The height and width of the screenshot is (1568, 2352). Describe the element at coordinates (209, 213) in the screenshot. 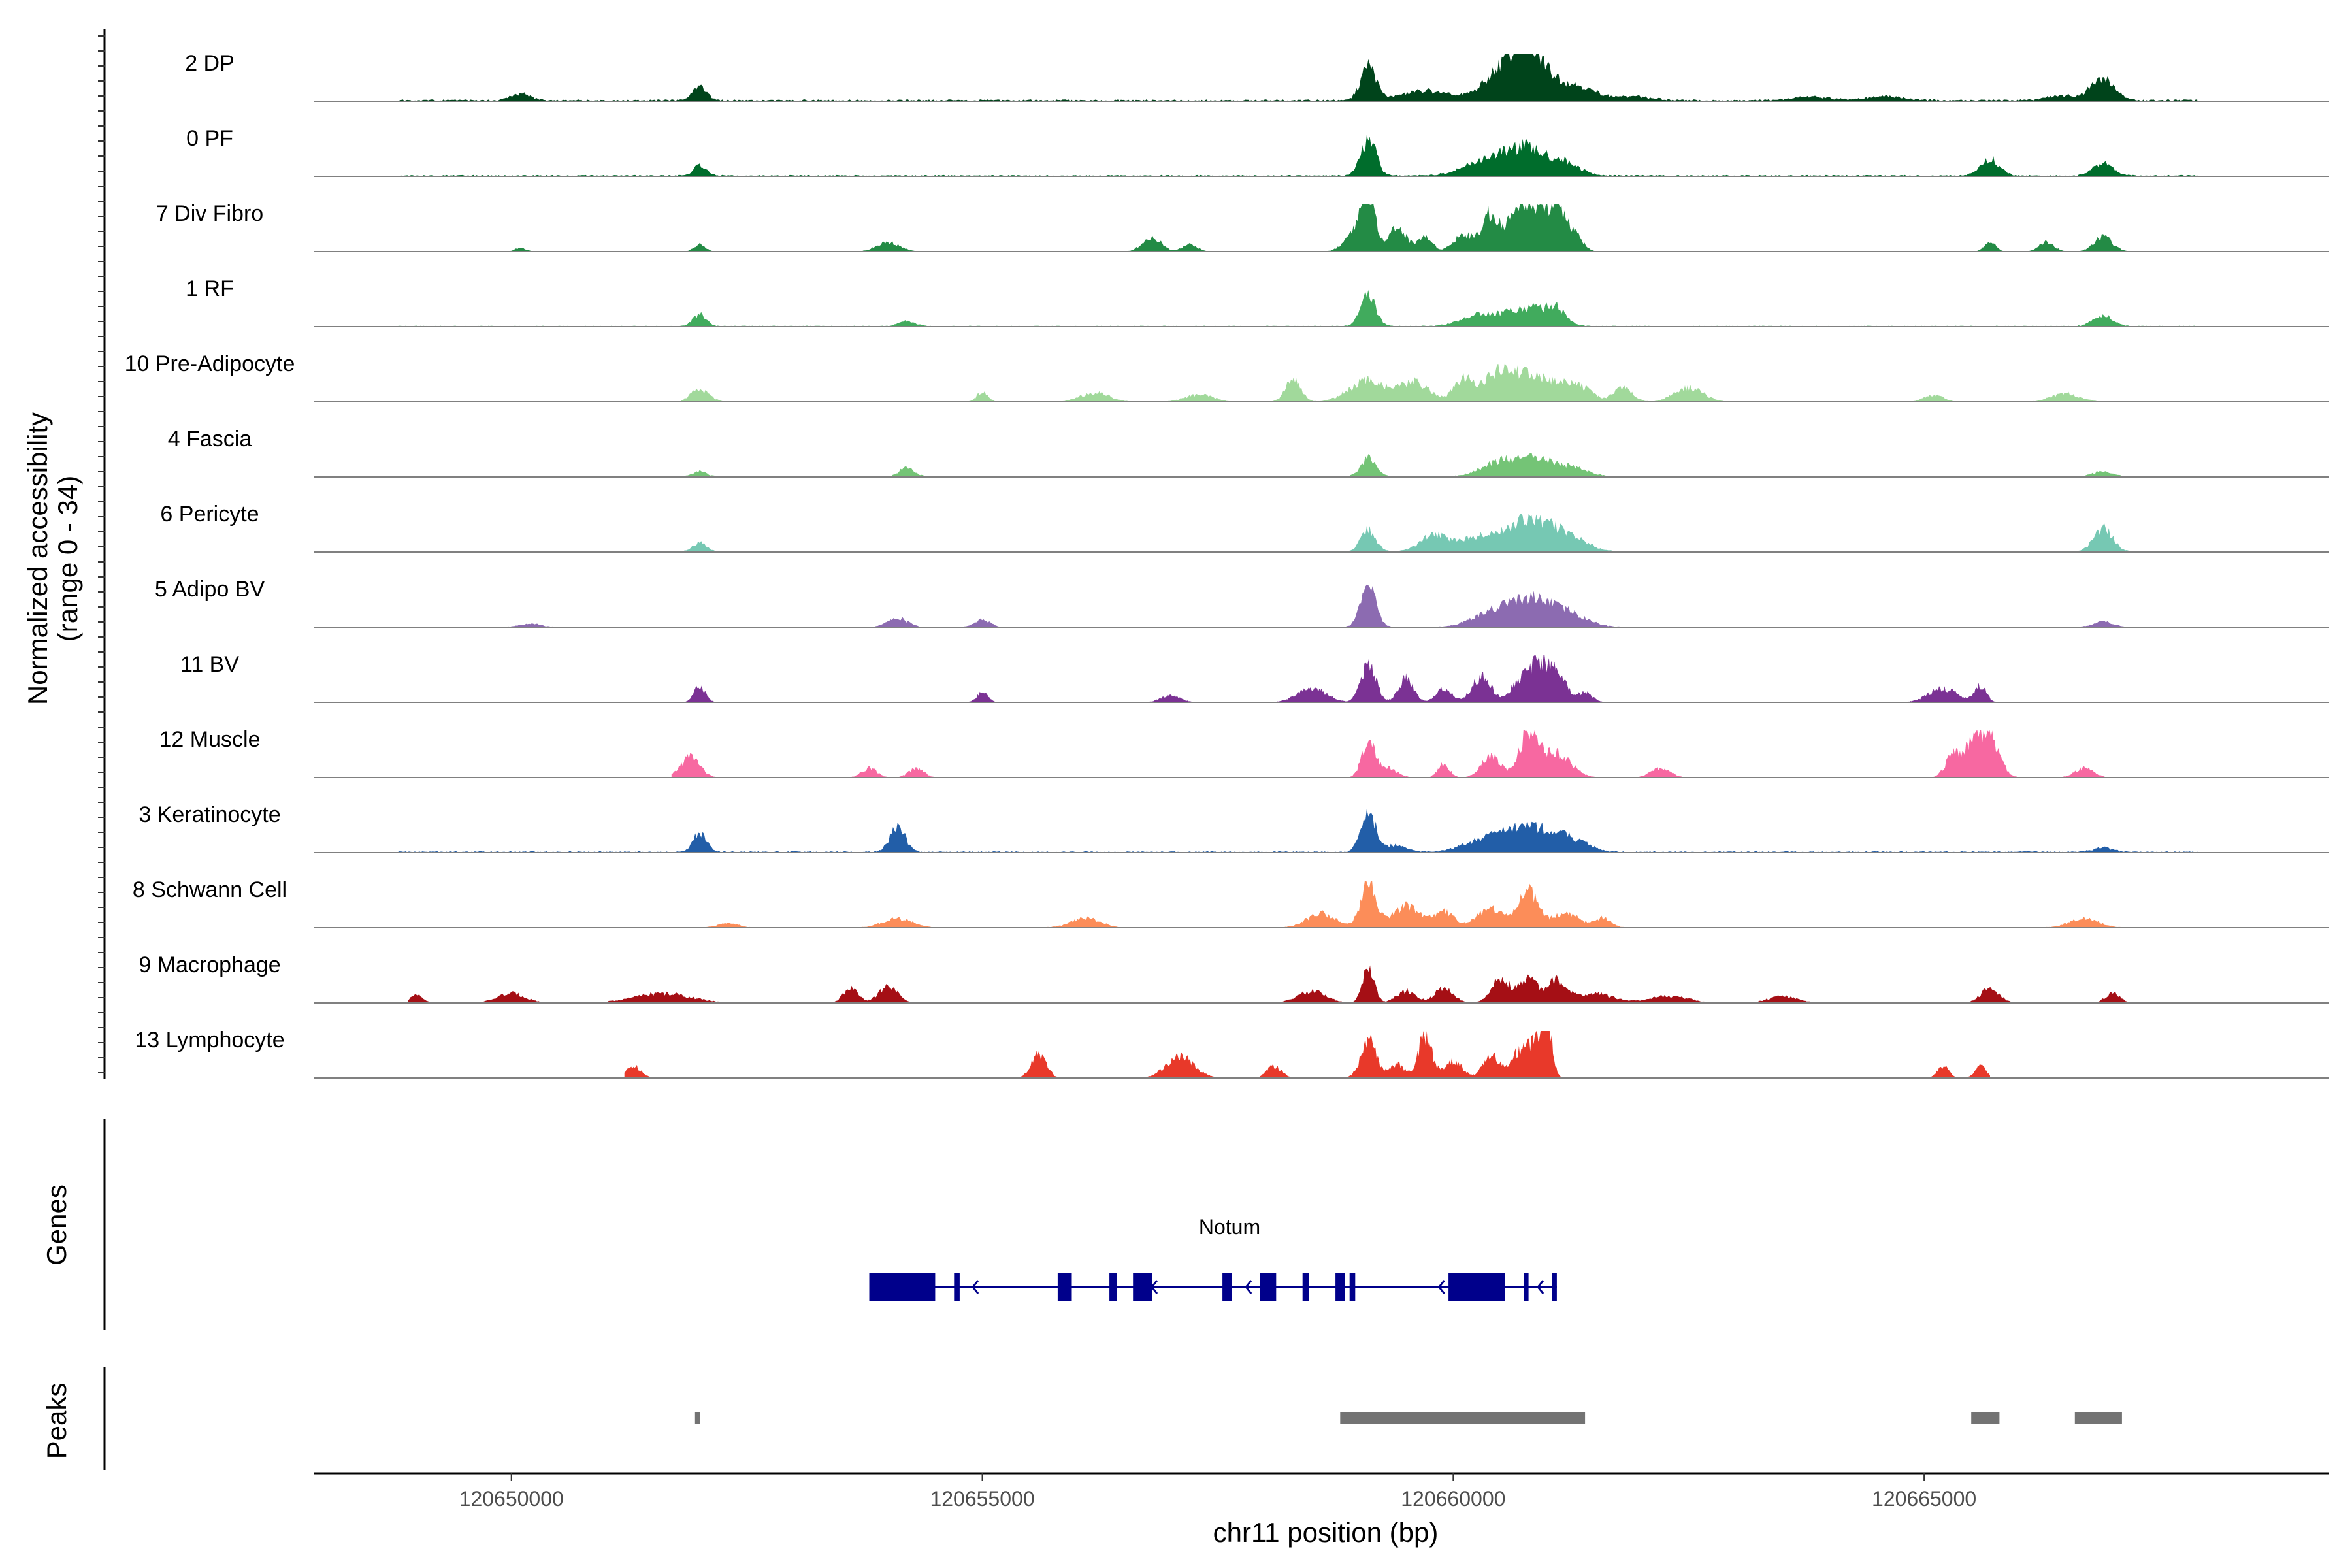

I see `track-label: 7 Div Fibro` at that location.